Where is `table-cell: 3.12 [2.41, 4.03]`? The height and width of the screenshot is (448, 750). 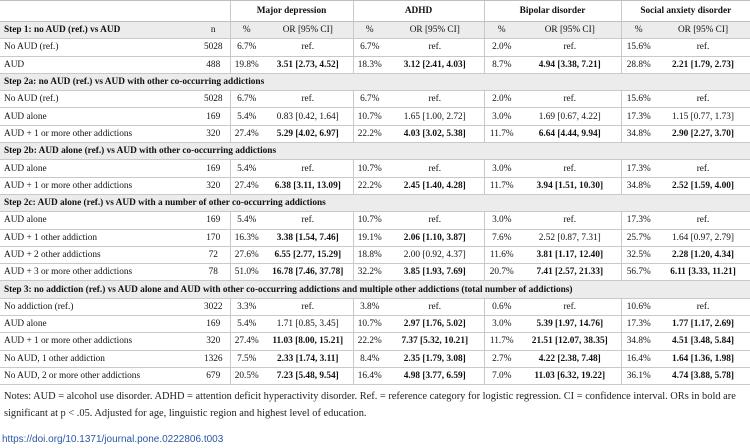
table-cell: 3.12 [2.41, 4.03] is located at coordinates (435, 65).